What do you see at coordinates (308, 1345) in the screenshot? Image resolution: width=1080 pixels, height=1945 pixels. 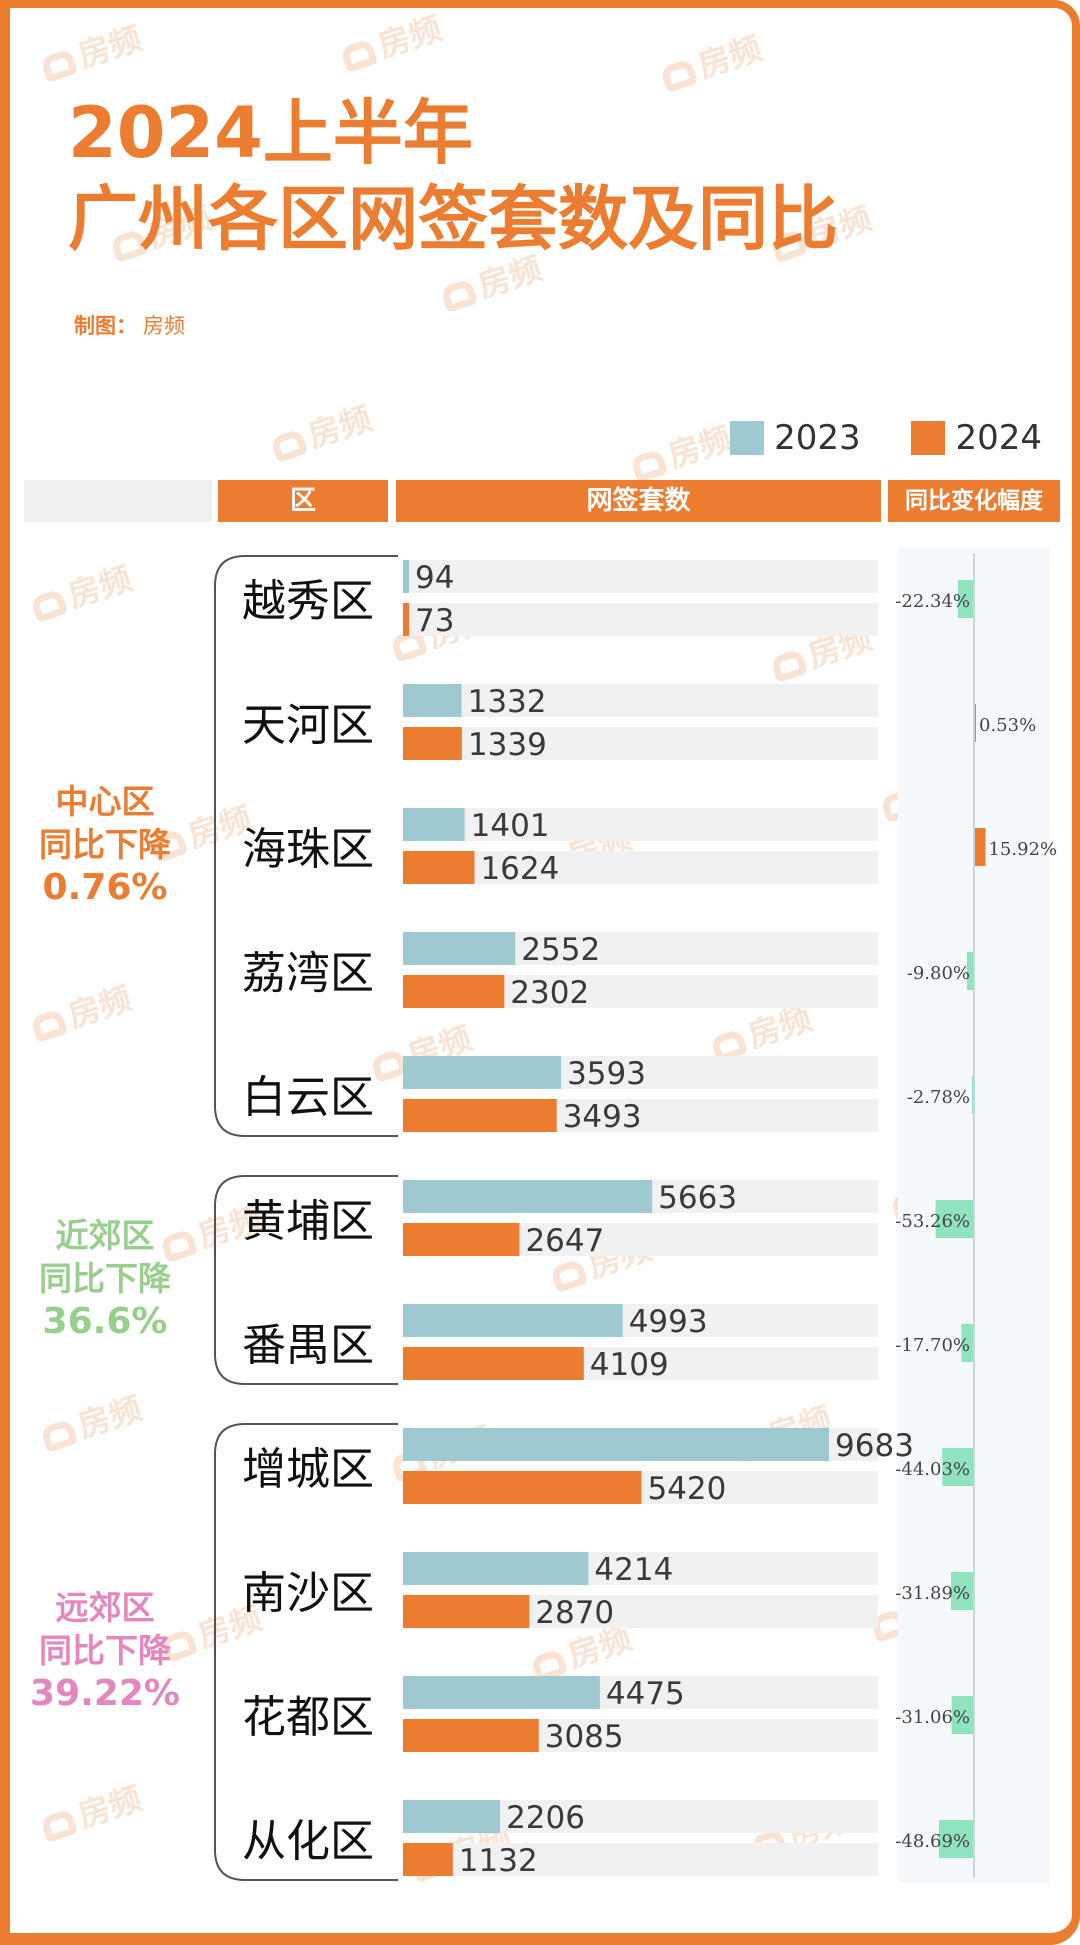 I see `district-label: 番禺区` at bounding box center [308, 1345].